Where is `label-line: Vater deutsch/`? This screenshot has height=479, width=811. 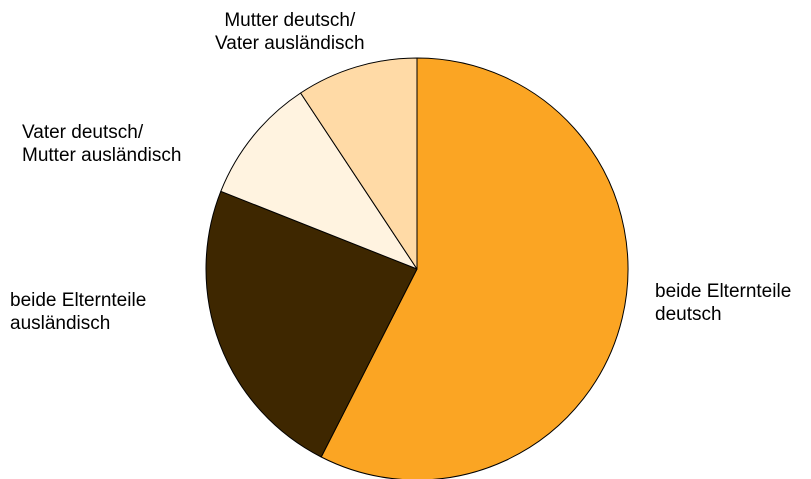 label-line: Vater deutsch/ is located at coordinates (83, 132).